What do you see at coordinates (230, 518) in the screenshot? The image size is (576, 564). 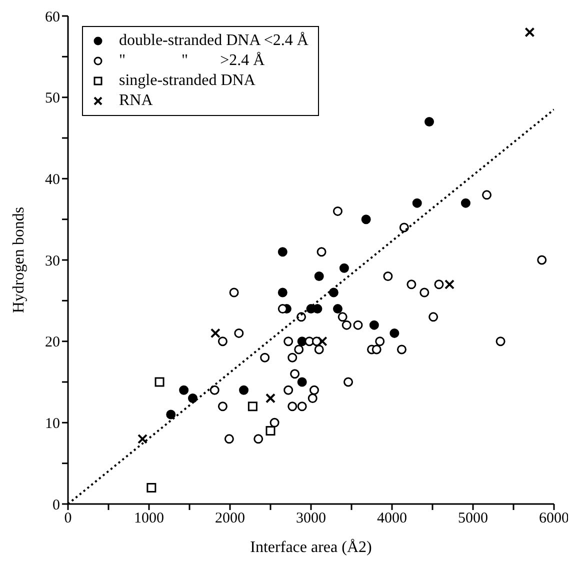 I see `x-tick-label: 2000` at bounding box center [230, 518].